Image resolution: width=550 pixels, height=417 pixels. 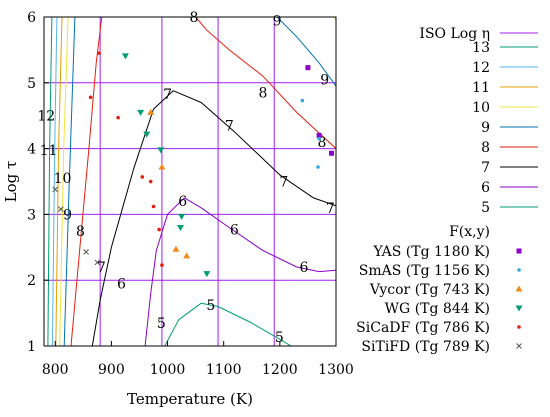 I want to click on legend-scatter-title: F(x,y), so click(x=469, y=232).